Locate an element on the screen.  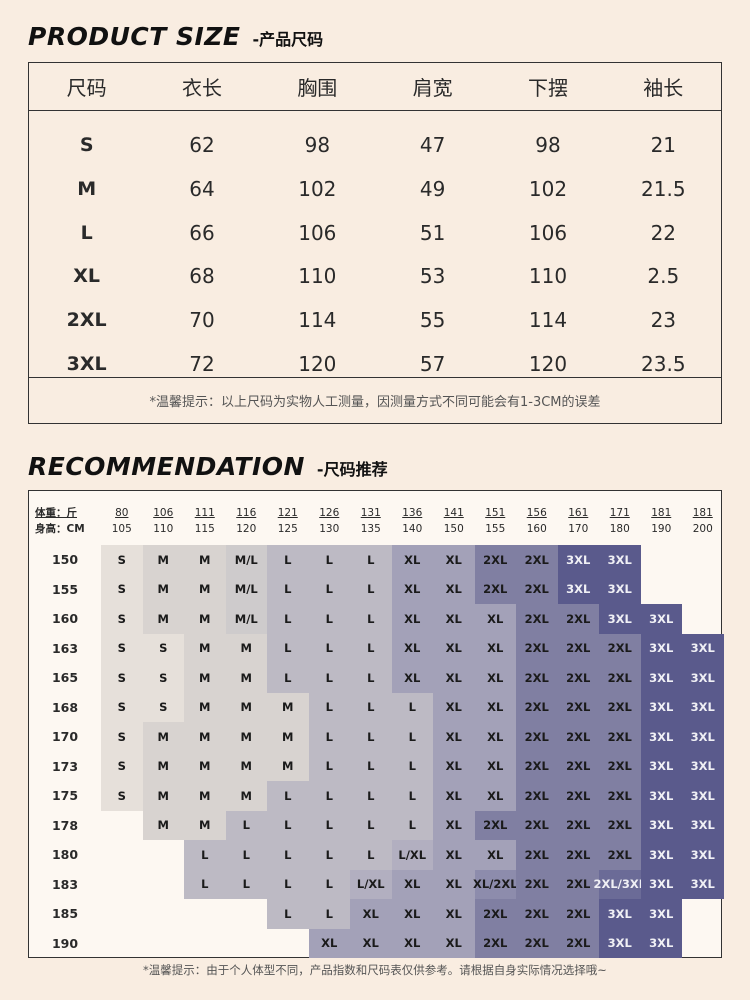
header-cell: 肩宽 is located at coordinates (432, 88).